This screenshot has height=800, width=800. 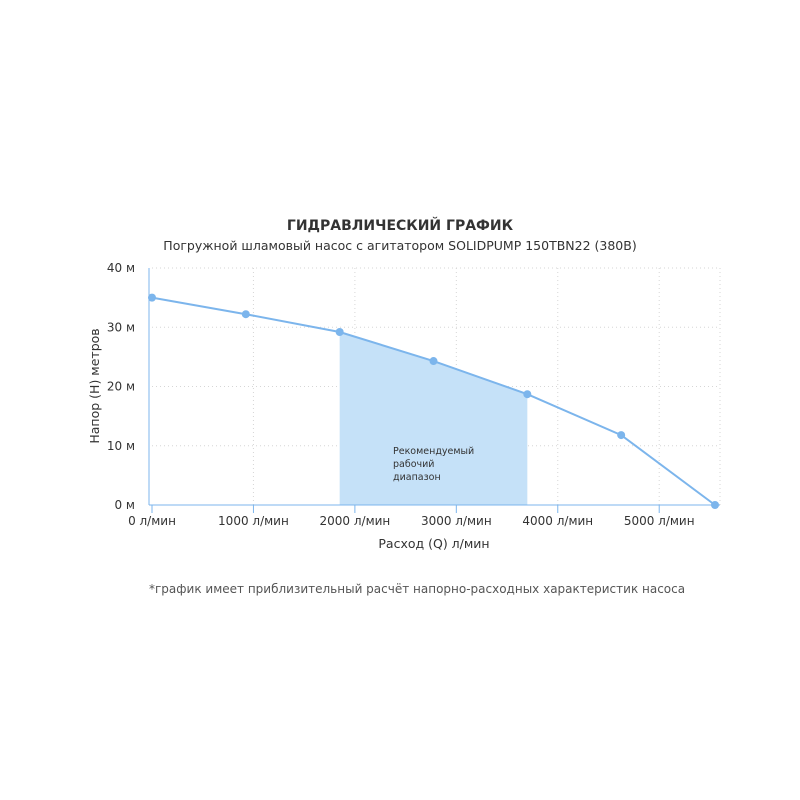 I want to click on y-tick-label: 20 м, so click(x=121, y=387).